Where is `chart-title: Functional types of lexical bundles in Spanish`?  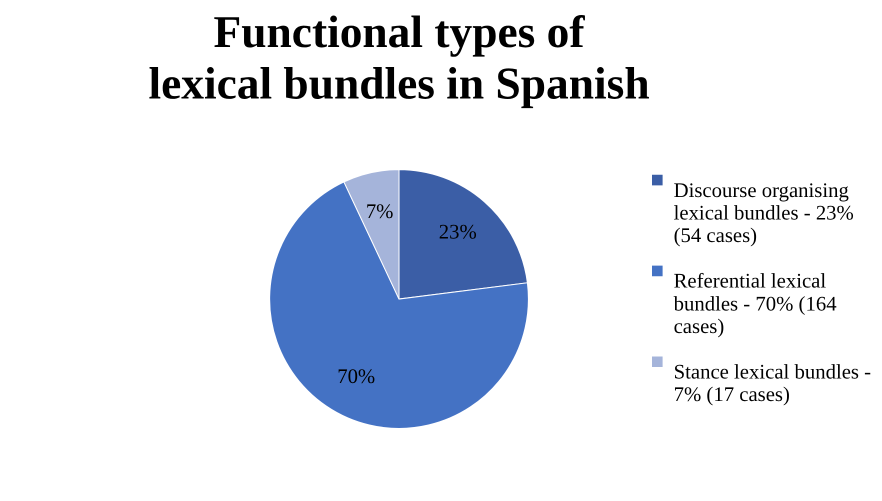 chart-title: Functional types of lexical bundles in Spanish is located at coordinates (399, 58).